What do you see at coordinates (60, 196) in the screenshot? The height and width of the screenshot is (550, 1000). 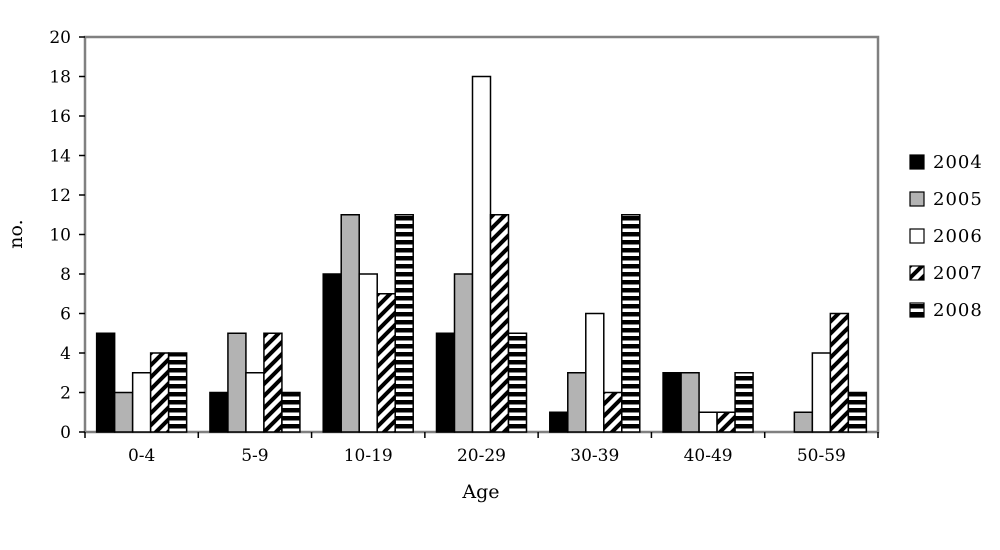 I see `y-tick-label: 12` at bounding box center [60, 196].